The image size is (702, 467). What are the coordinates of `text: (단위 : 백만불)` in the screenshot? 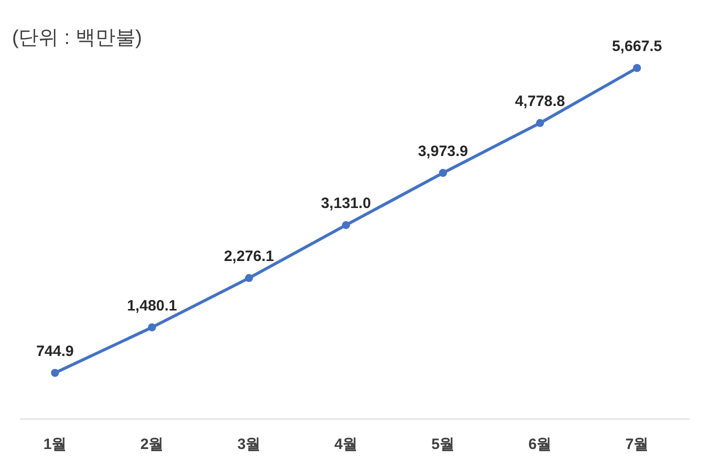 It's located at (77, 38).